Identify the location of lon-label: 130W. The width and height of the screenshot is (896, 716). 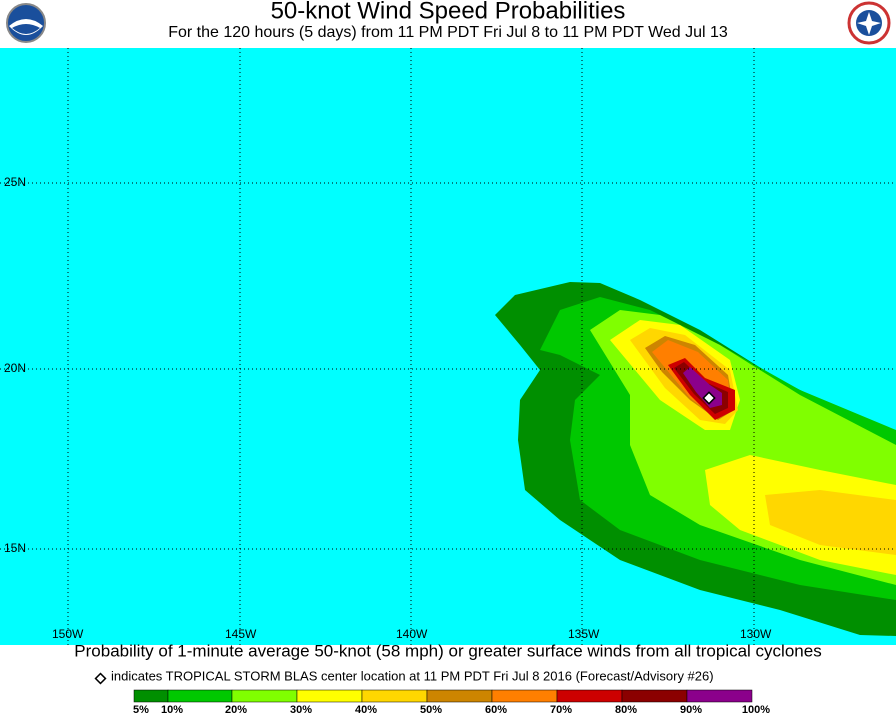
(756, 634).